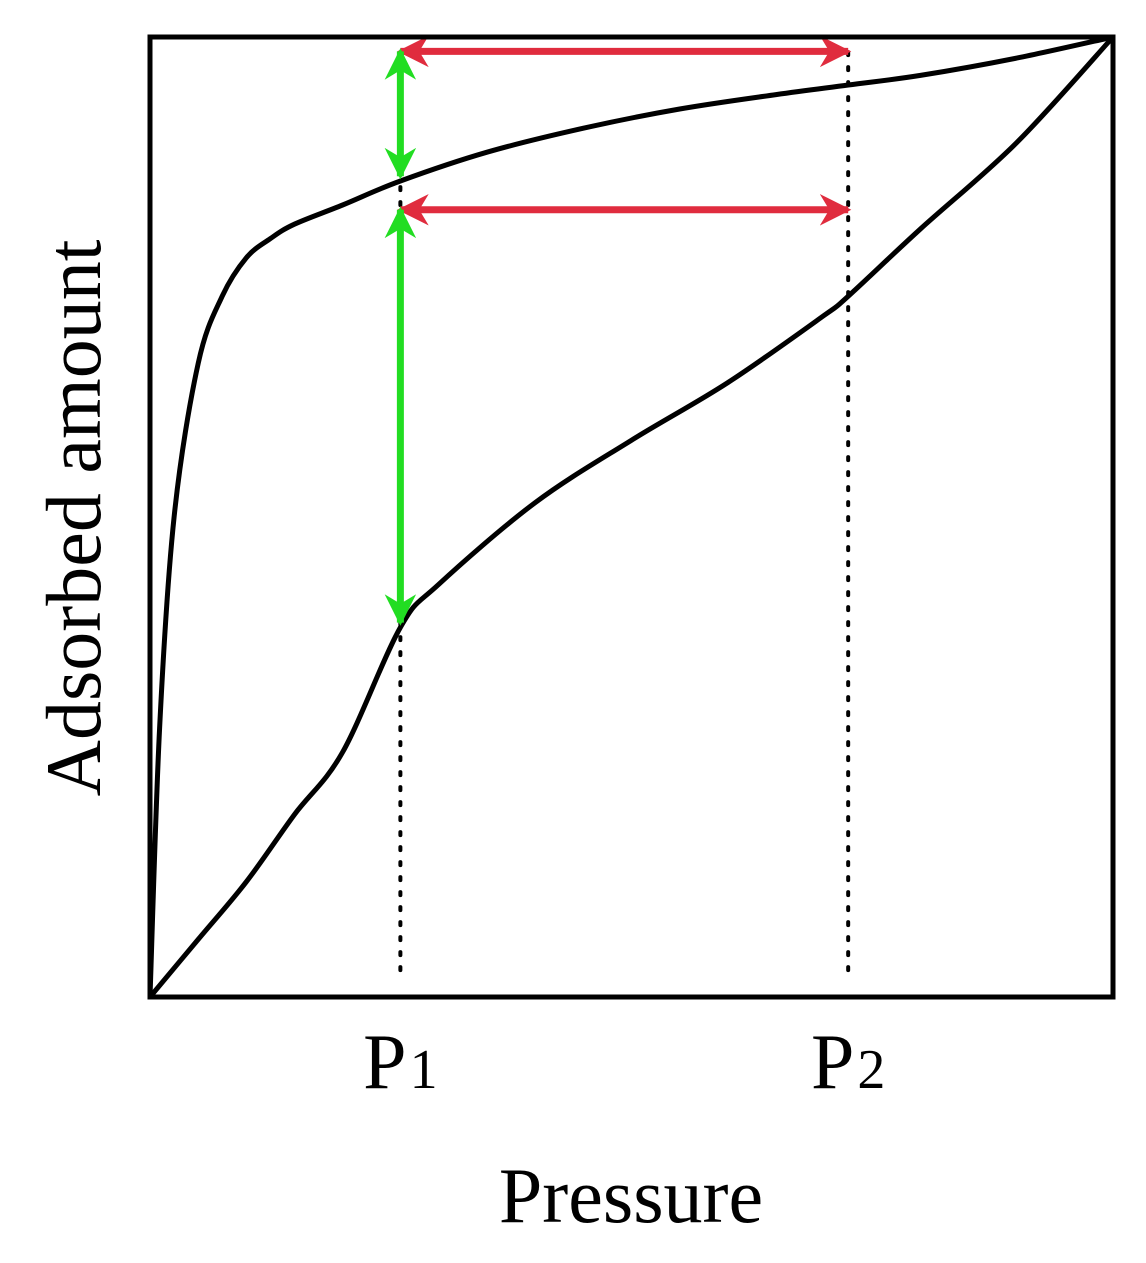 The image size is (1146, 1263). What do you see at coordinates (848, 1061) in the screenshot?
I see `x-tick-label-2: P2` at bounding box center [848, 1061].